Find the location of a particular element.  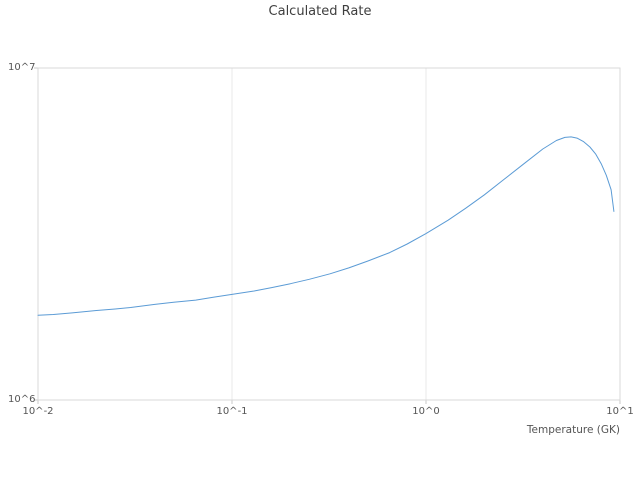

x-tick-label-1e0: 10^0 is located at coordinates (426, 411).